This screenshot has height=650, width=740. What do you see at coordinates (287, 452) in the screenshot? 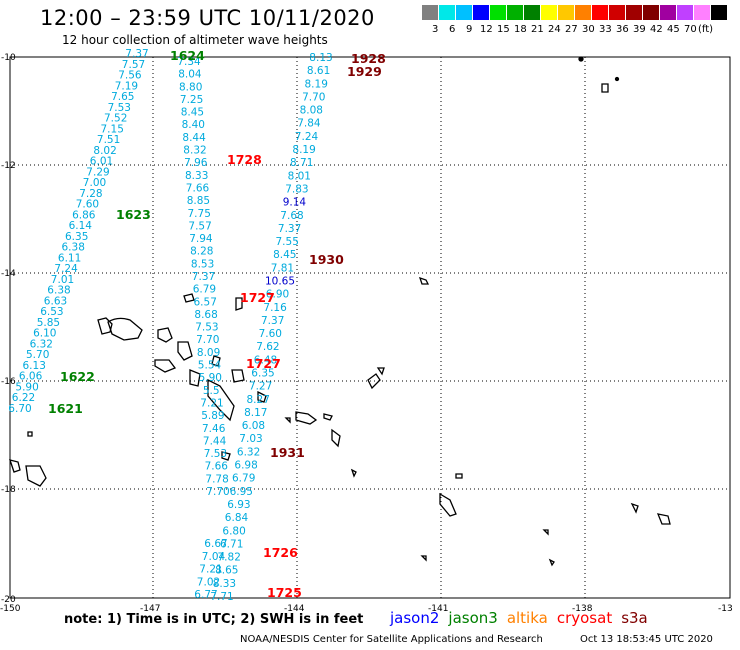
I see `time-label: 1931` at bounding box center [287, 452].